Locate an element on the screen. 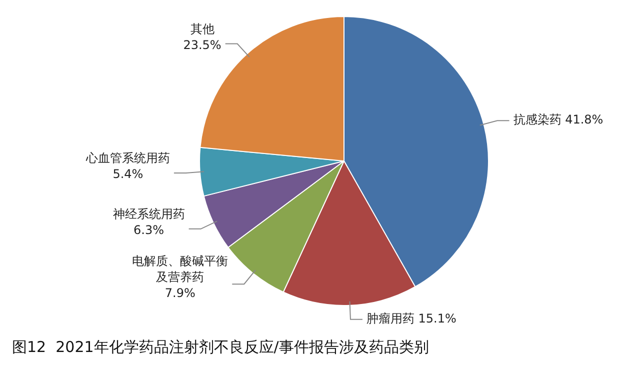 This screenshot has height=386, width=625. data-label: 7.9% is located at coordinates (180, 293).